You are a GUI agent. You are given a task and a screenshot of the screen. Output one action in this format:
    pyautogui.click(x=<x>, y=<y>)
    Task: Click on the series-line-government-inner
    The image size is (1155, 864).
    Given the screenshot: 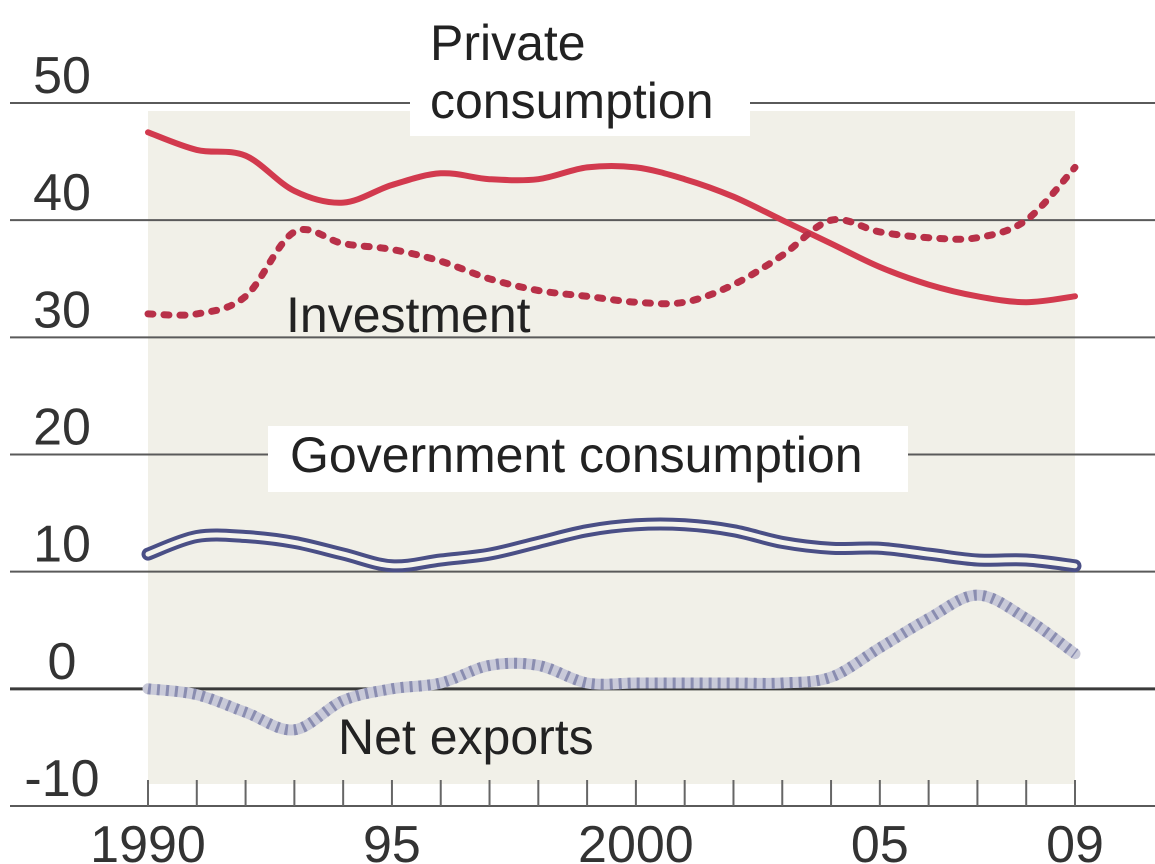 What is the action you would take?
    pyautogui.click(x=611, y=545)
    